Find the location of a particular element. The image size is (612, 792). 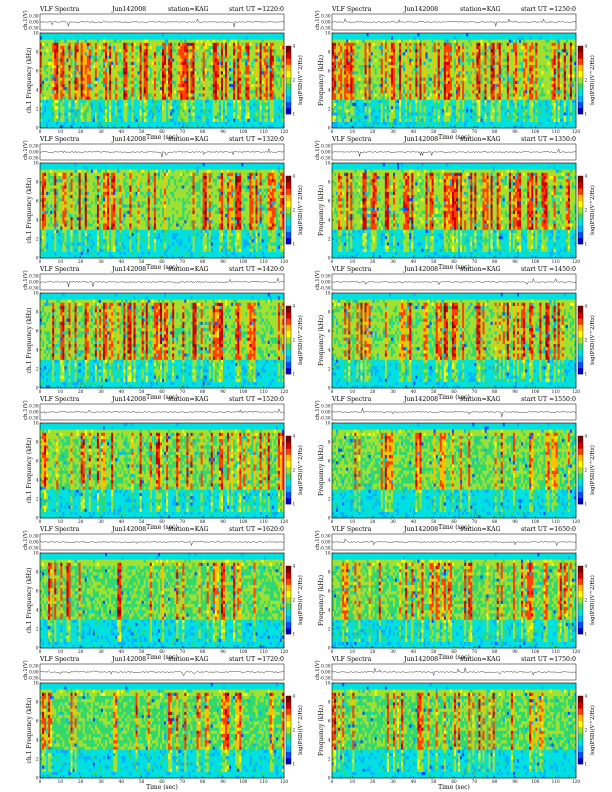

panel-station: station=KAG is located at coordinates (188, 9).